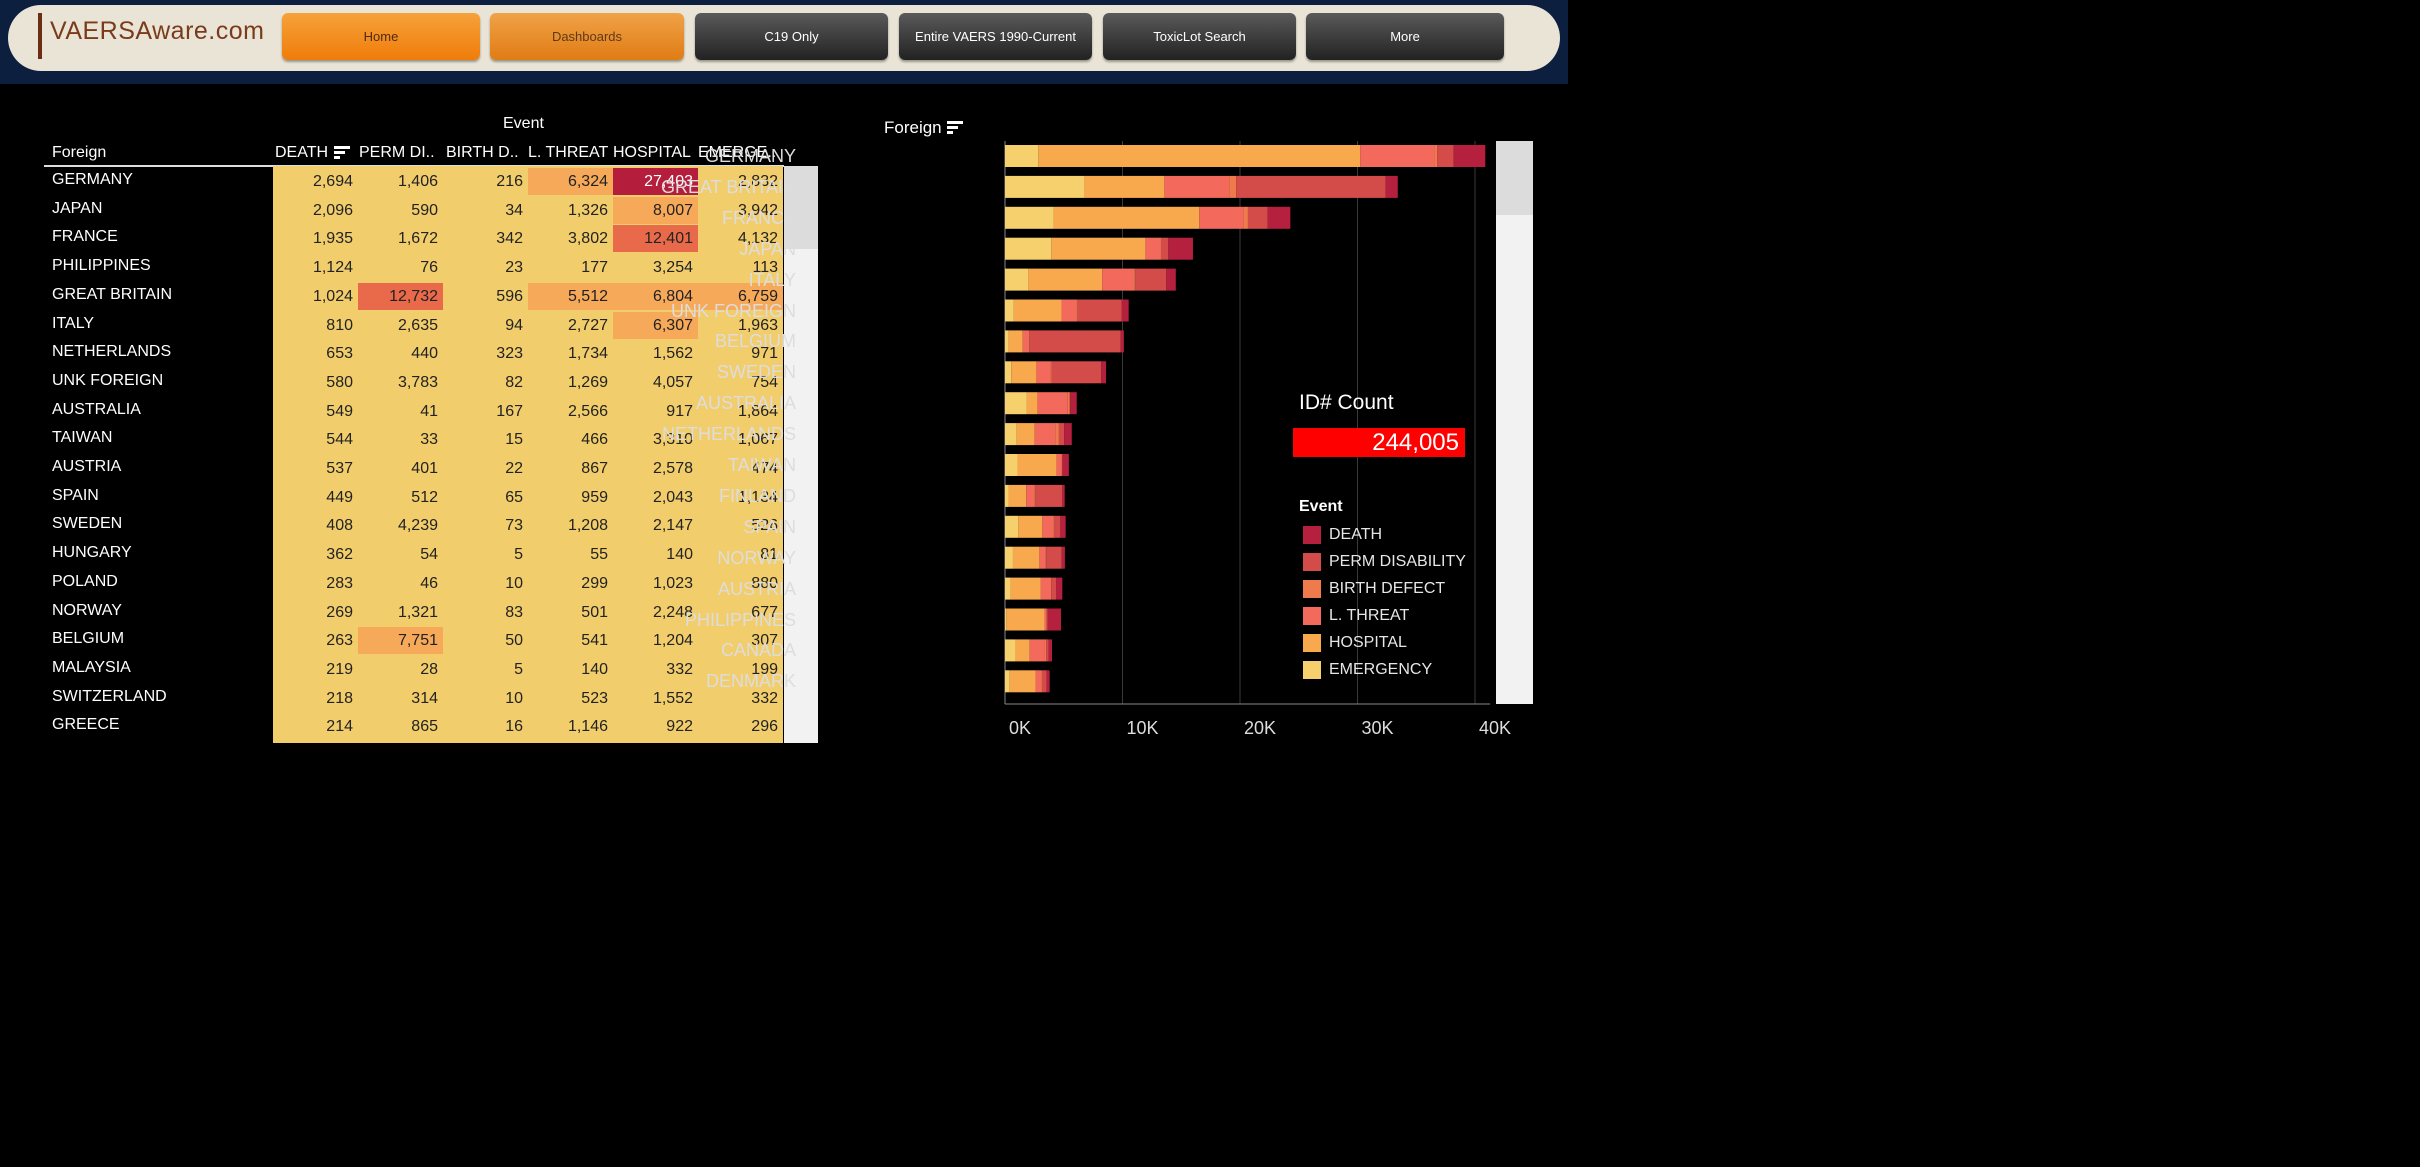 This screenshot has width=2420, height=1167. Describe the element at coordinates (672, 468) in the screenshot. I see `table-cell: 2,578` at that location.